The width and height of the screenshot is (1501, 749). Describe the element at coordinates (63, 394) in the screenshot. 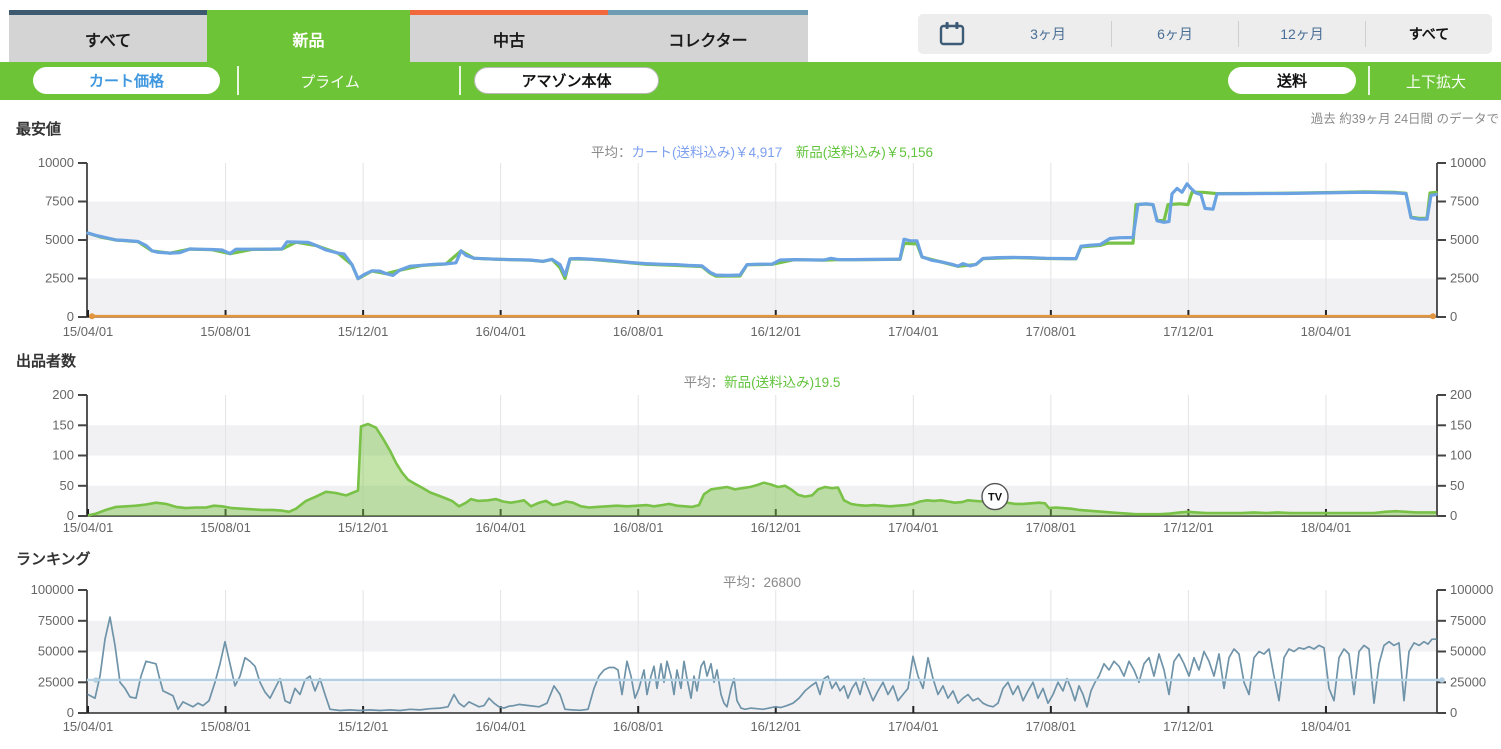

I see `y-axis-label: 200` at that location.